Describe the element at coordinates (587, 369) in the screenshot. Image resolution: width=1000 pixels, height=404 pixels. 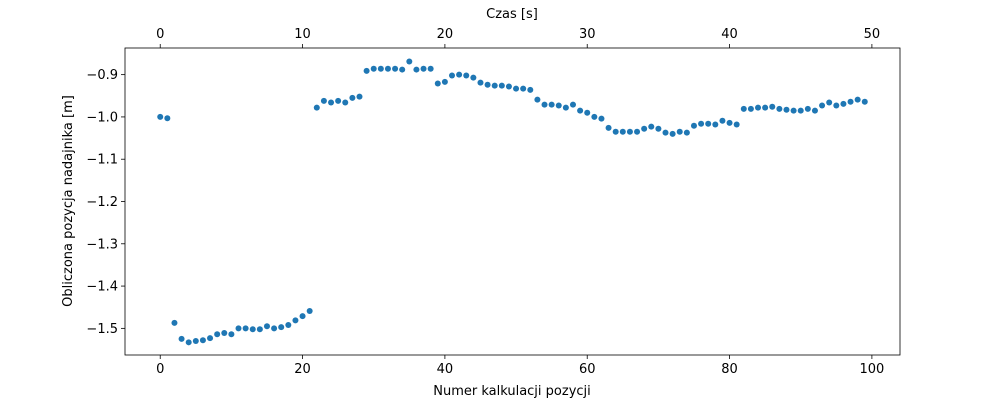
I see `x-tick-label: 60` at that location.